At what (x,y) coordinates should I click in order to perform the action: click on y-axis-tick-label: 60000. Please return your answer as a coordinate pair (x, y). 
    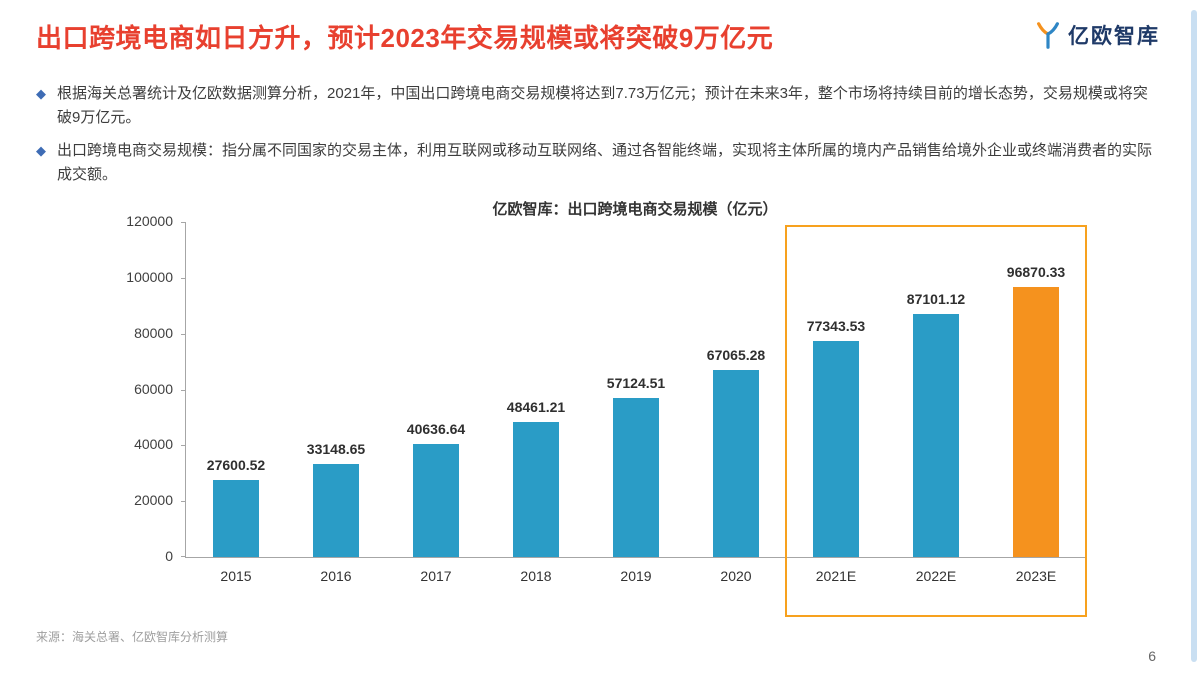
    Looking at the image, I should click on (153, 388).